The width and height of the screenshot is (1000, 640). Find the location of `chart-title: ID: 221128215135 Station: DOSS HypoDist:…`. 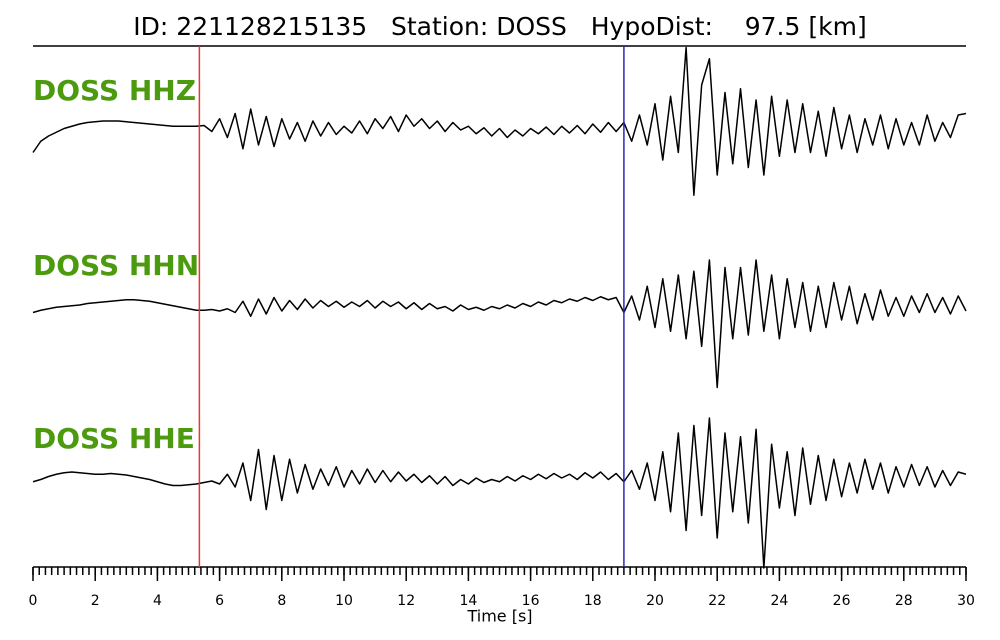

chart-title: ID: 221128215135 Station: DOSS HypoDist:… is located at coordinates (499, 26).